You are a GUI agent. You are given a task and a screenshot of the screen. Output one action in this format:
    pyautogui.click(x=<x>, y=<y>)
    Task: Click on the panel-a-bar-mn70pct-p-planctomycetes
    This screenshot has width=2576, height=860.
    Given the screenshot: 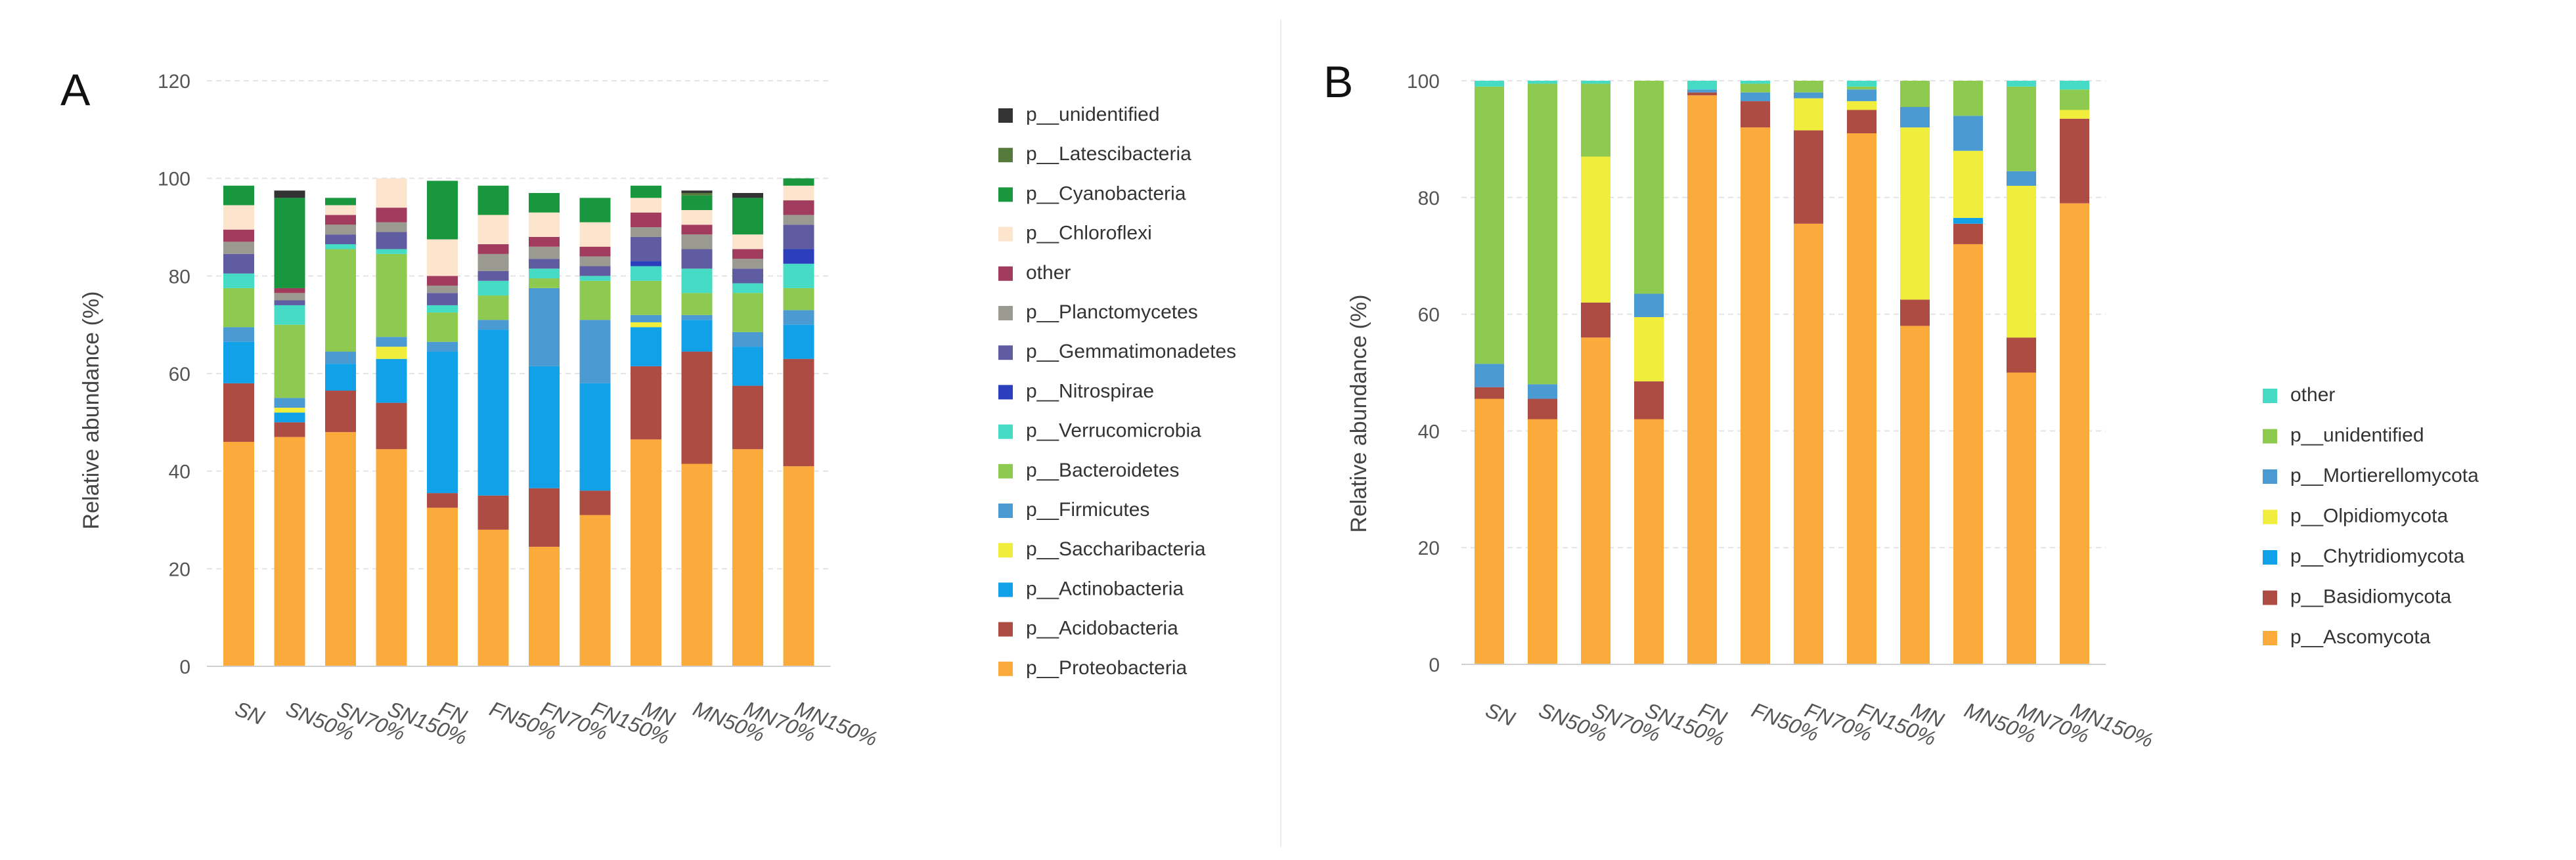 What is the action you would take?
    pyautogui.click(x=747, y=264)
    